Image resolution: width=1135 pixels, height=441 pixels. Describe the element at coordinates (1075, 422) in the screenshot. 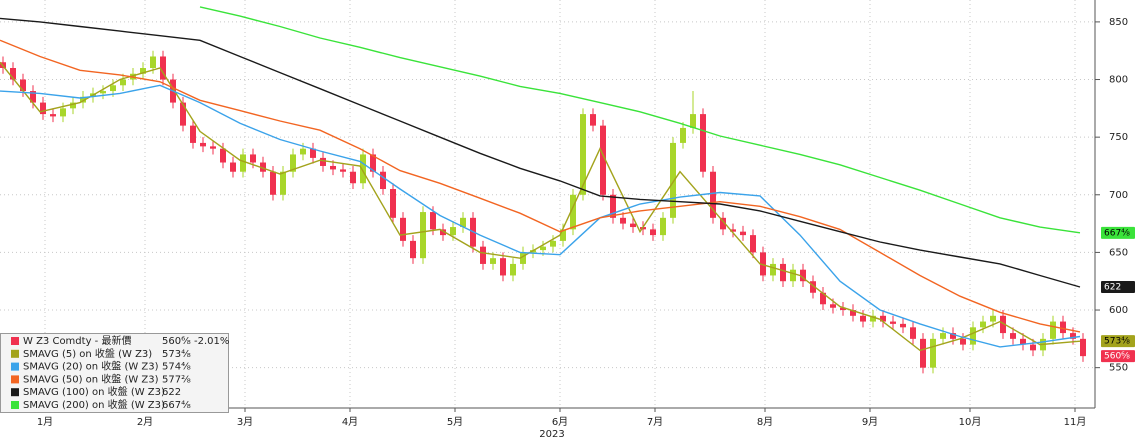

I see `x-tick-label: 11月` at that location.